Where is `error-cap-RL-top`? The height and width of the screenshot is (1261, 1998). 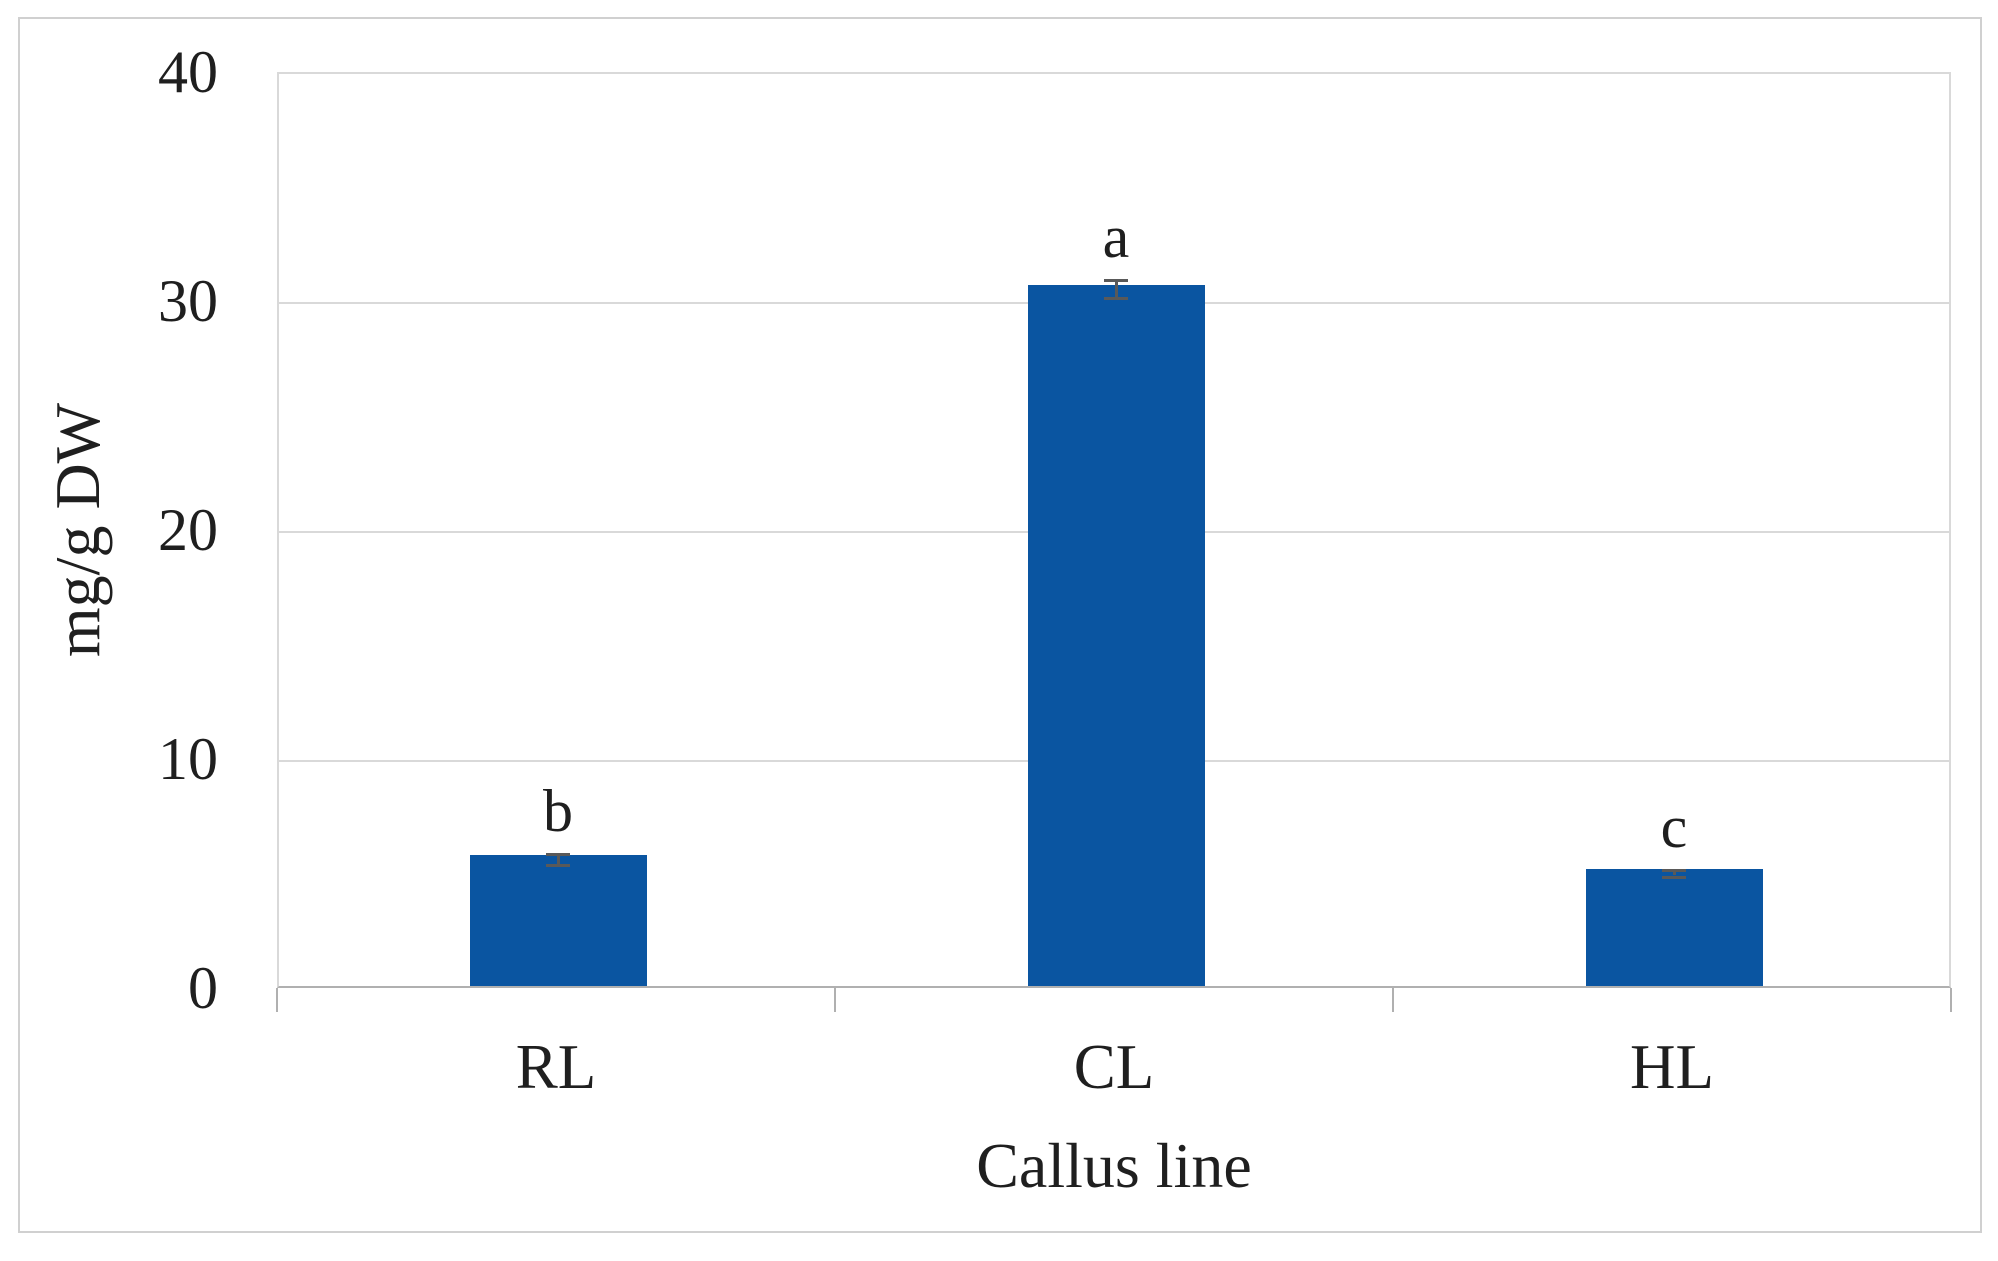
error-cap-RL-top is located at coordinates (558, 854).